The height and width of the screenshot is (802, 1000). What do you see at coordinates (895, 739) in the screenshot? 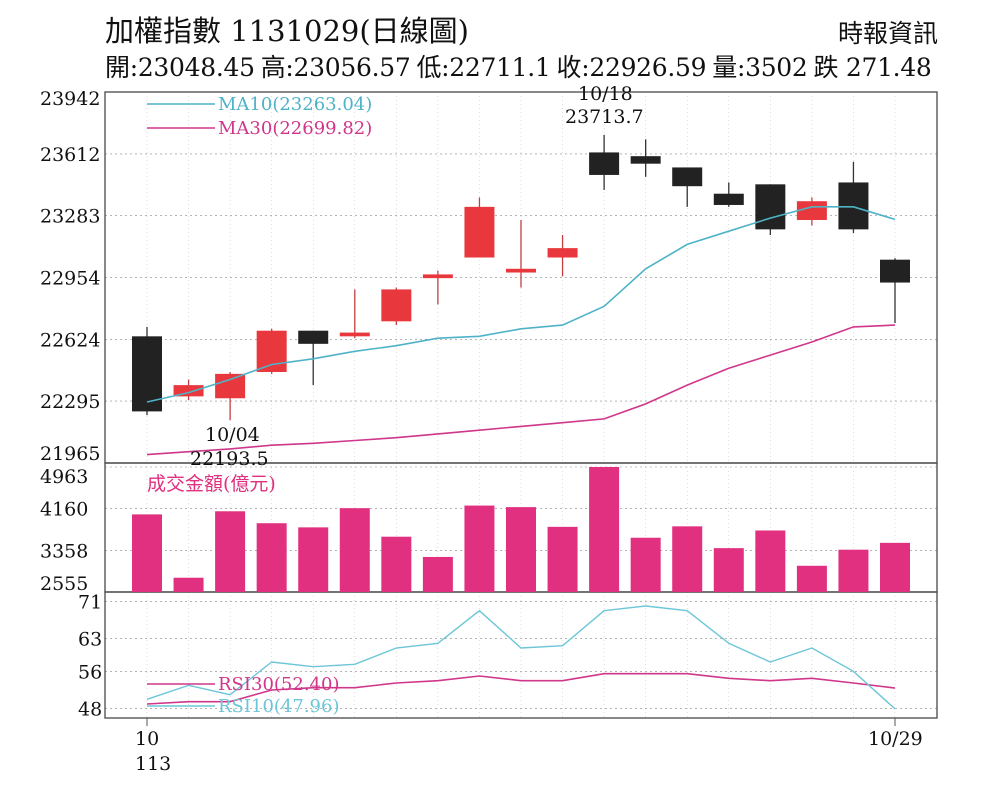
I see `x-end-label: 10/29` at bounding box center [895, 739].